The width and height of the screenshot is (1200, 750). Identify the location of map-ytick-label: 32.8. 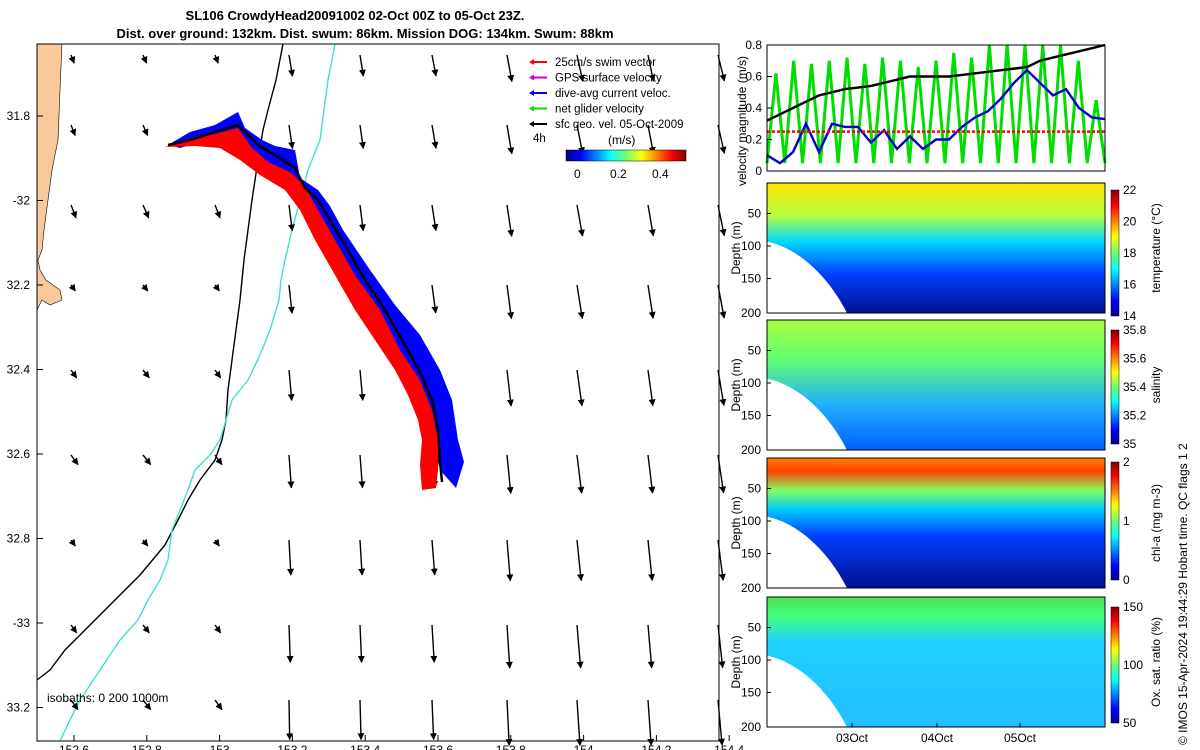
(19, 539).